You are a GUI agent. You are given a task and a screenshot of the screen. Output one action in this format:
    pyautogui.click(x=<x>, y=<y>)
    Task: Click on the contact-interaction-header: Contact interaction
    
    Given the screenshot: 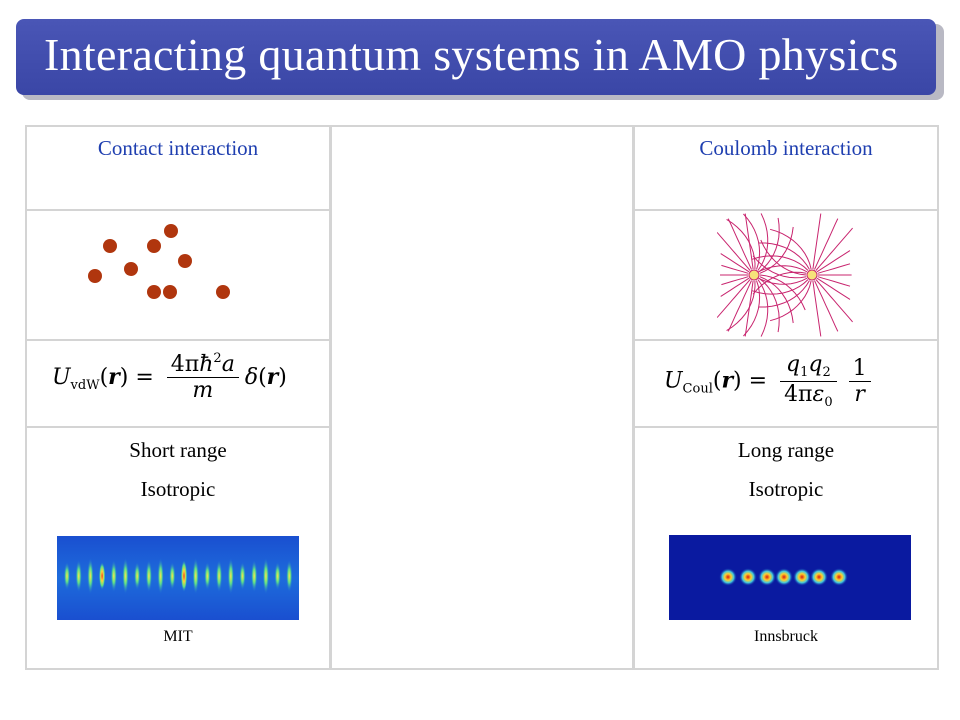 What is the action you would take?
    pyautogui.click(x=178, y=148)
    